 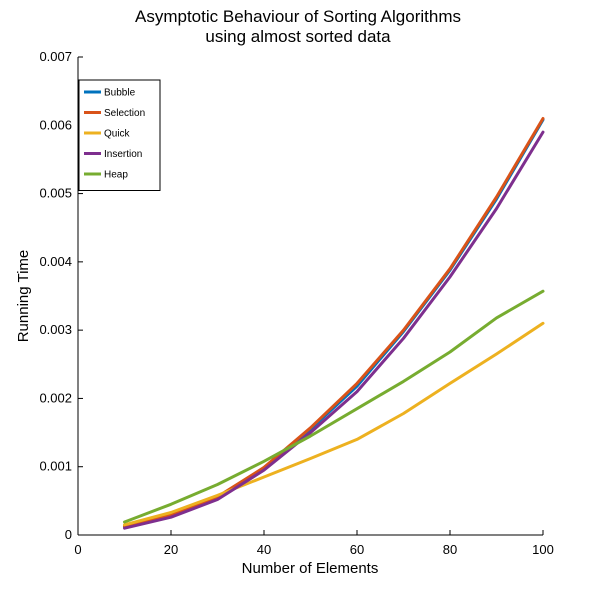 I want to click on legend: Bubble Selection Quick Insertion Heap, so click(x=119, y=135).